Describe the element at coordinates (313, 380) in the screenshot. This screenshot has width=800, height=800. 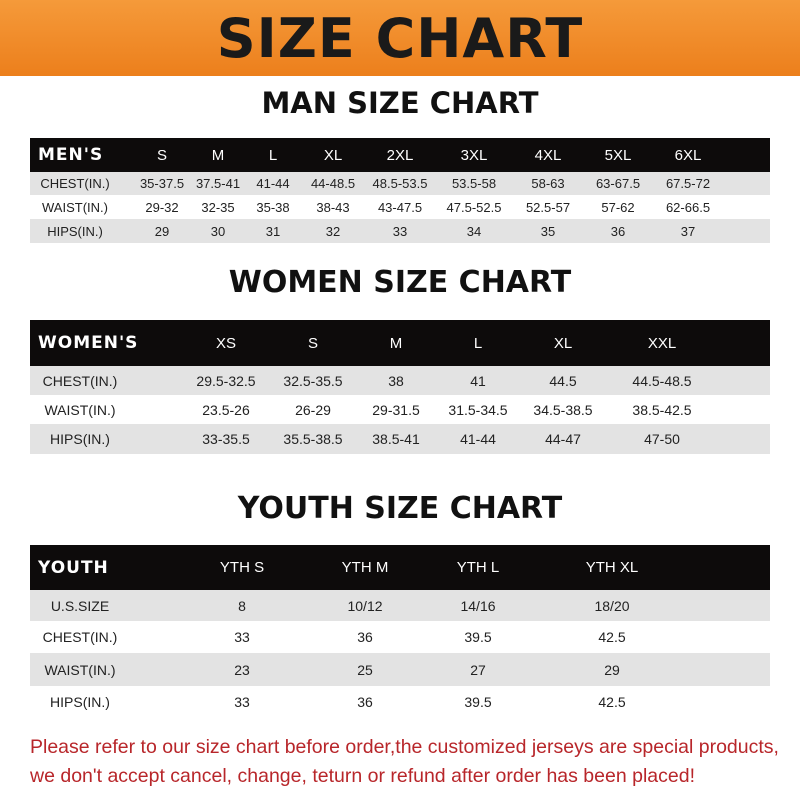
I see `table-cell: 32.5-35.5` at that location.